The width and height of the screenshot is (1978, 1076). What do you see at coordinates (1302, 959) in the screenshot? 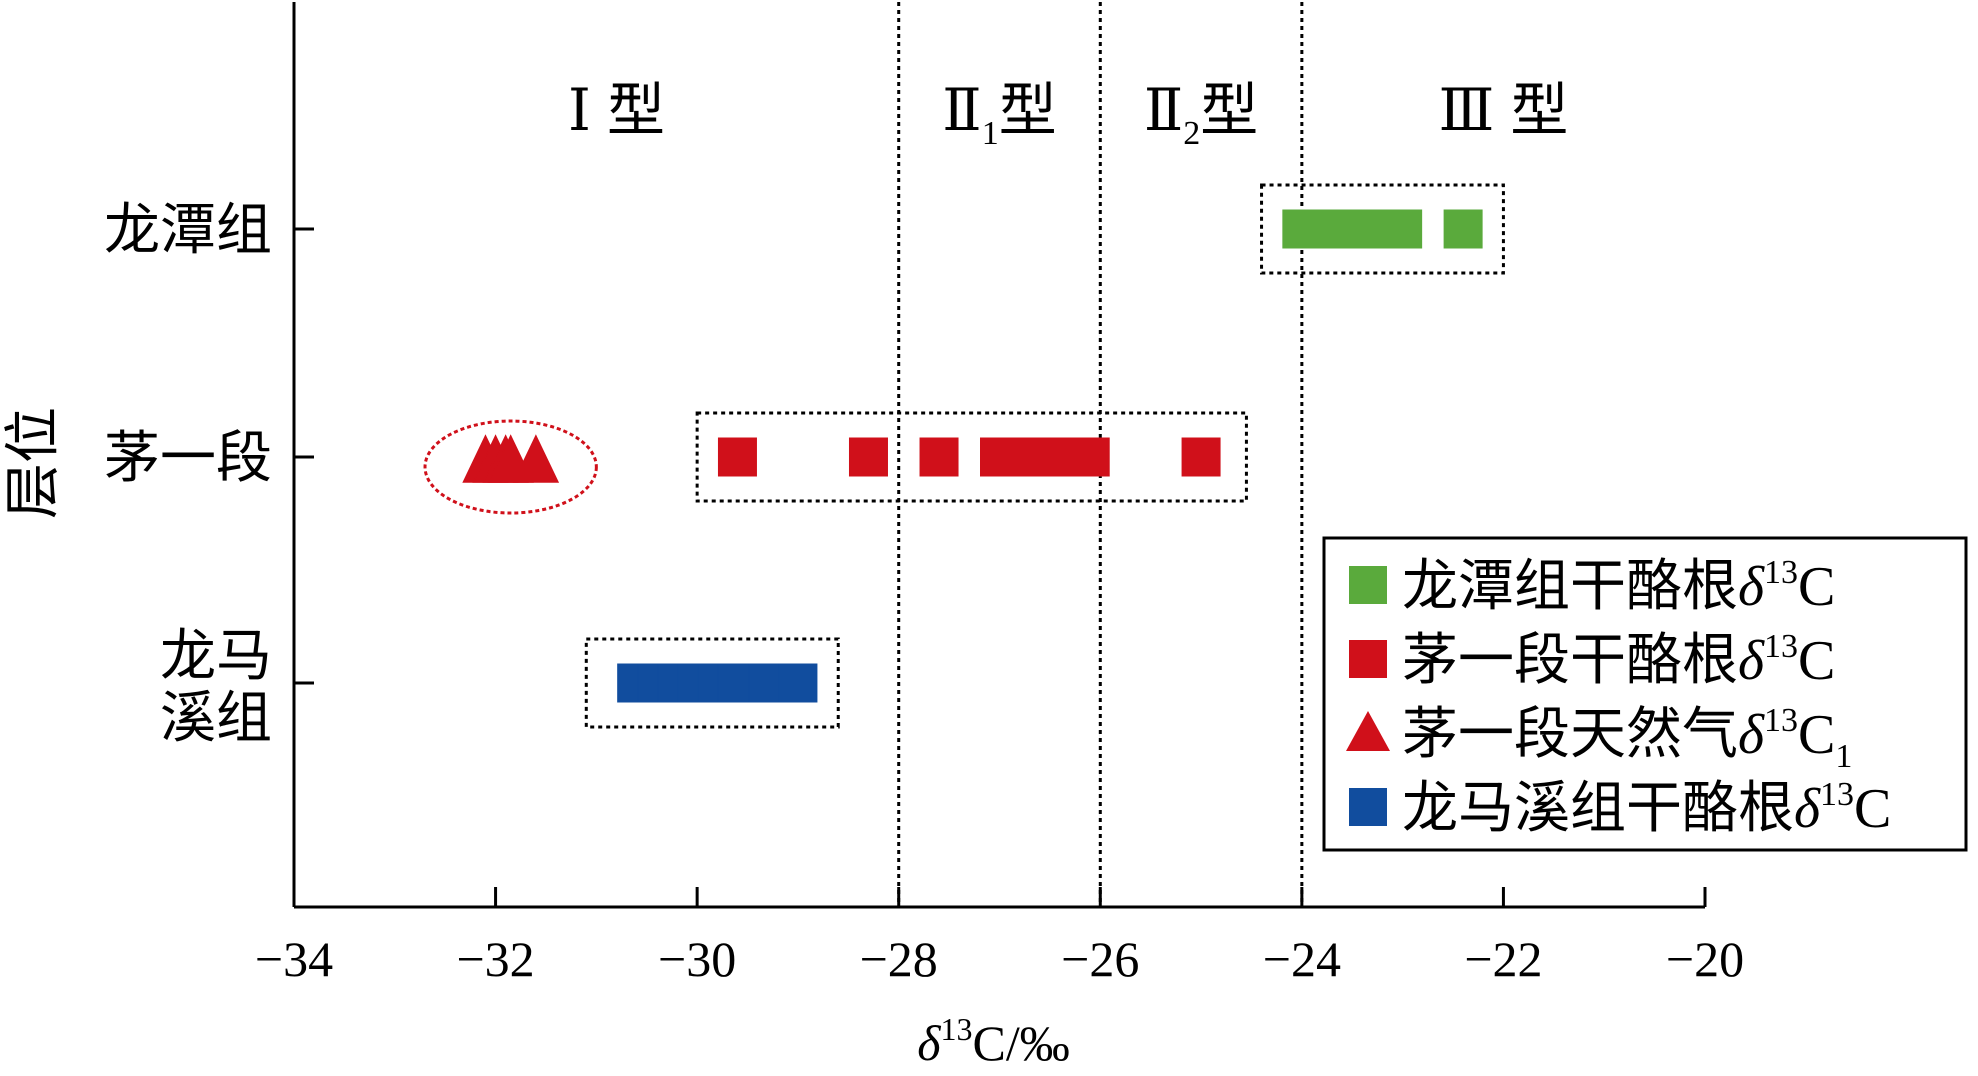
I see `x-tick-label: −24` at bounding box center [1302, 959].